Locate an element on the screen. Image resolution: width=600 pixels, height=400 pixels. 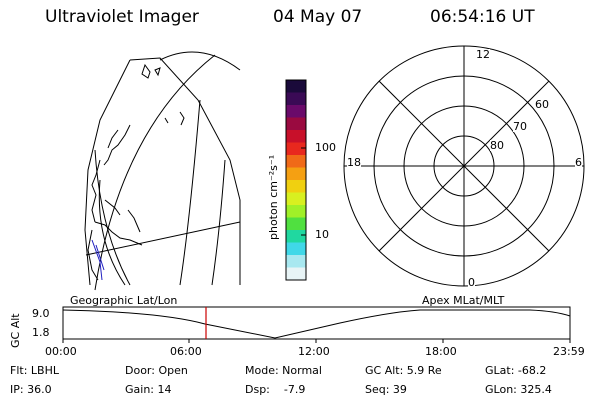
geographic-caption: Geographic Lat/Lon is located at coordinates (124, 300).